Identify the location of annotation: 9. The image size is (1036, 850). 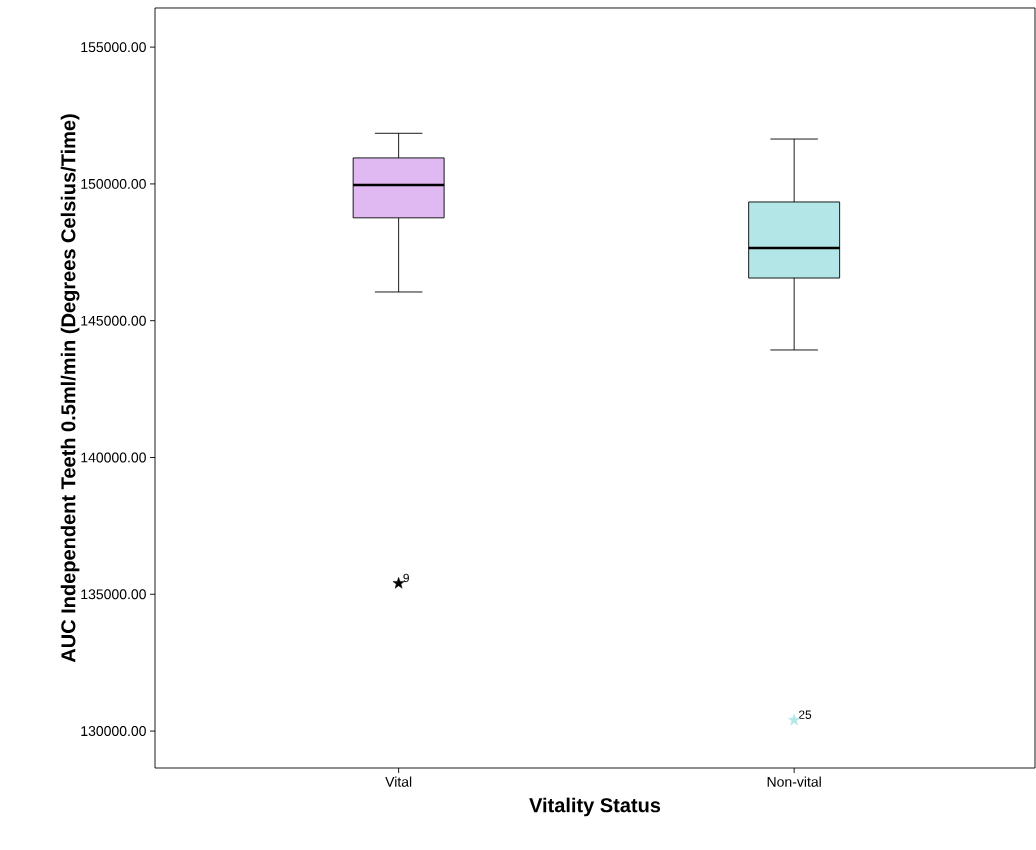
(406, 578).